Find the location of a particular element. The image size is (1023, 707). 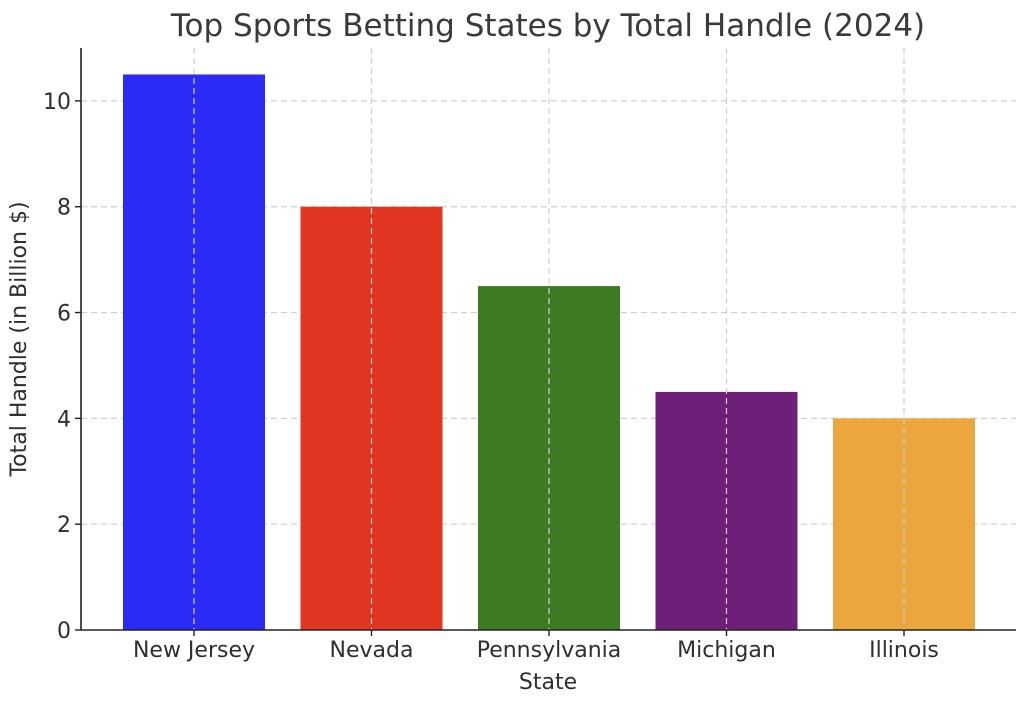

x-tick-label: Michigan is located at coordinates (726, 650).